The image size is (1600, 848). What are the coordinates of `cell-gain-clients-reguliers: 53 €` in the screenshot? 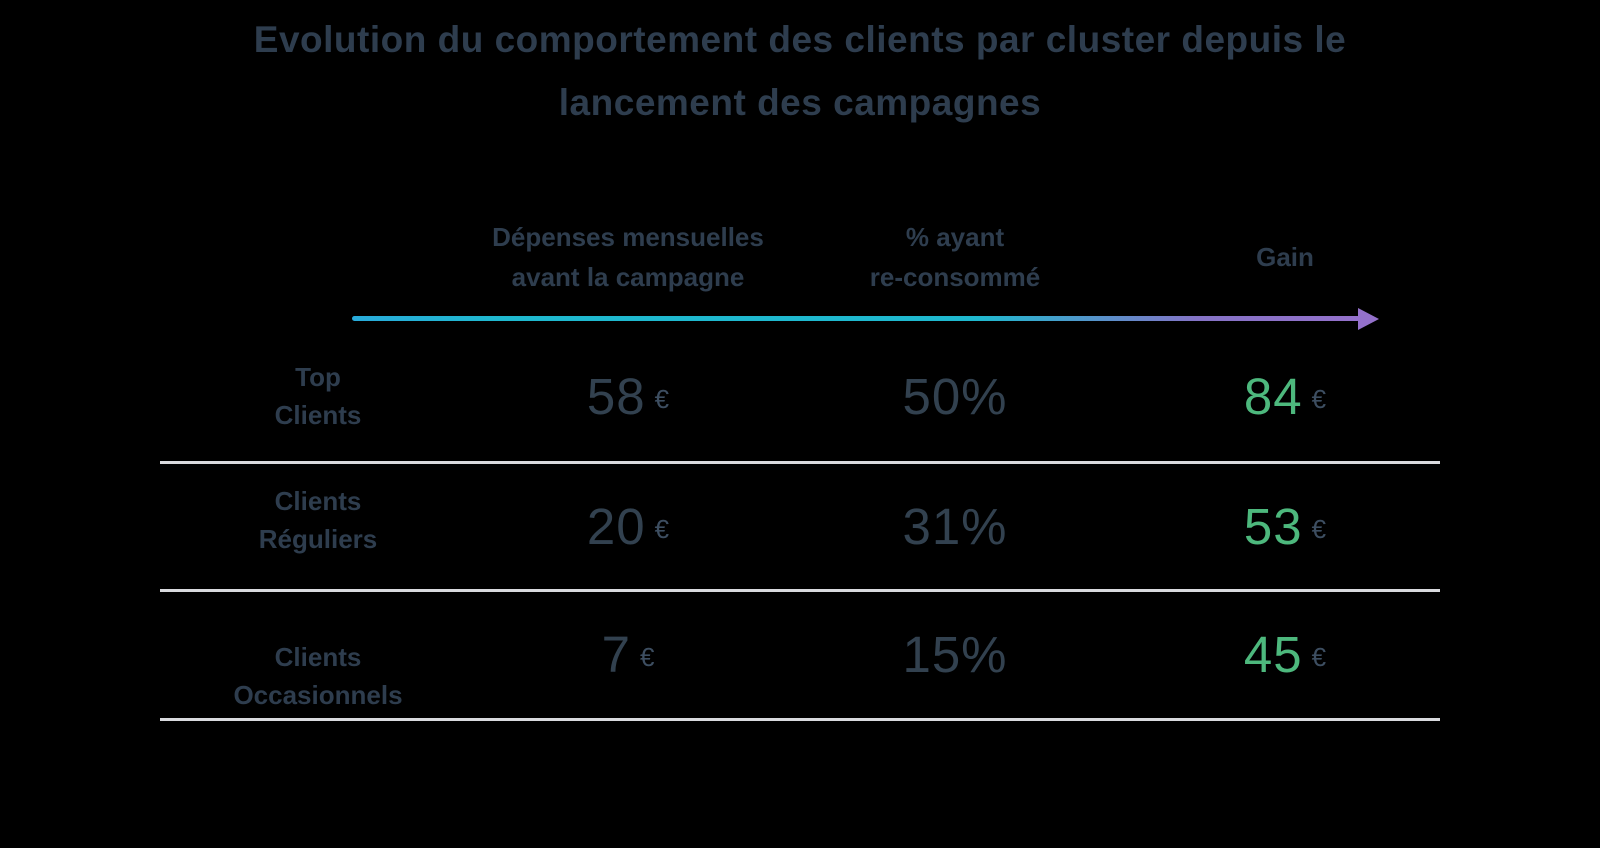 It's located at (1285, 526).